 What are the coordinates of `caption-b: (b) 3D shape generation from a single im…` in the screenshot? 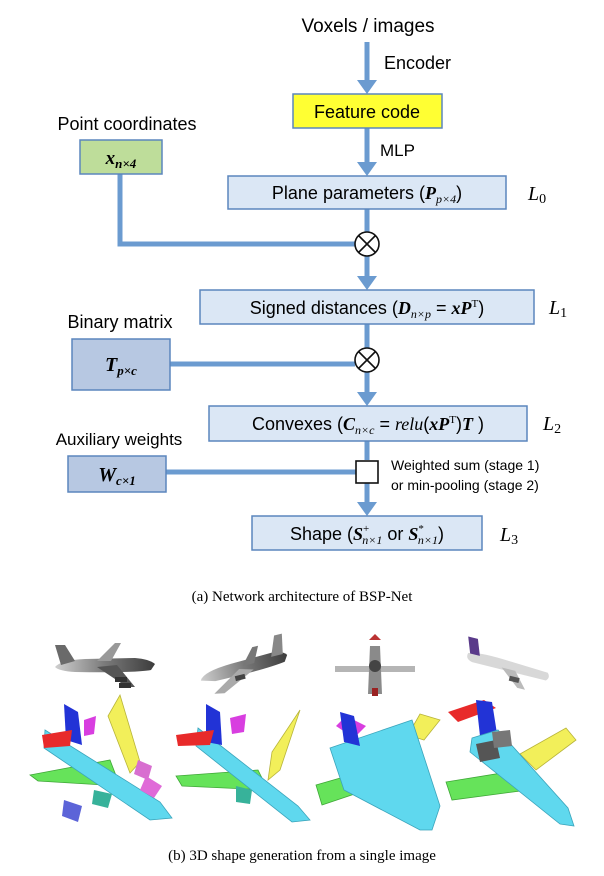 It's located at (302, 856).